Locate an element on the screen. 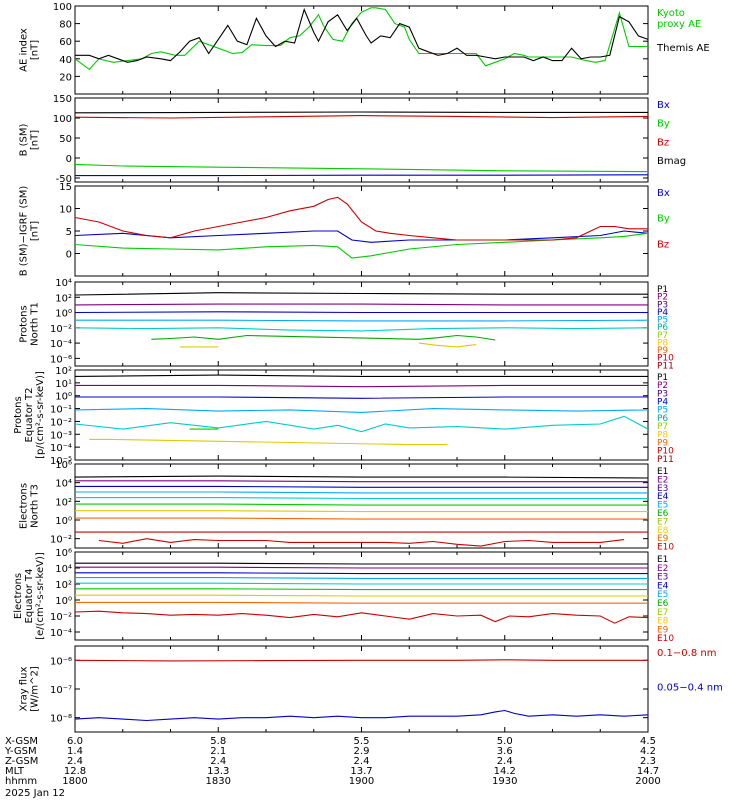 This screenshot has width=750, height=800. y-axis-label: [W/m^2] is located at coordinates (35, 689).